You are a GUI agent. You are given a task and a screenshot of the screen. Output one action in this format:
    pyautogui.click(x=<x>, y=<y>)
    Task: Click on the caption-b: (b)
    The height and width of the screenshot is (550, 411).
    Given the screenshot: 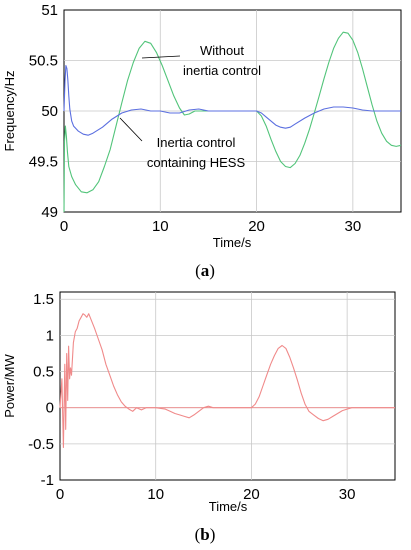 What is the action you would take?
    pyautogui.click(x=205, y=534)
    